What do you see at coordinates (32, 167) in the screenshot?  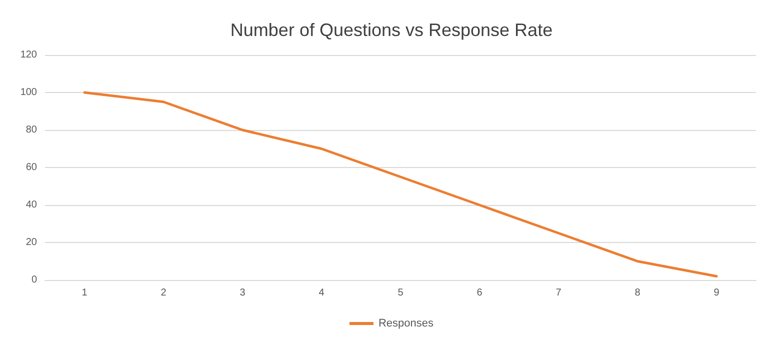 I see `y-tick-label: 60` at bounding box center [32, 167].